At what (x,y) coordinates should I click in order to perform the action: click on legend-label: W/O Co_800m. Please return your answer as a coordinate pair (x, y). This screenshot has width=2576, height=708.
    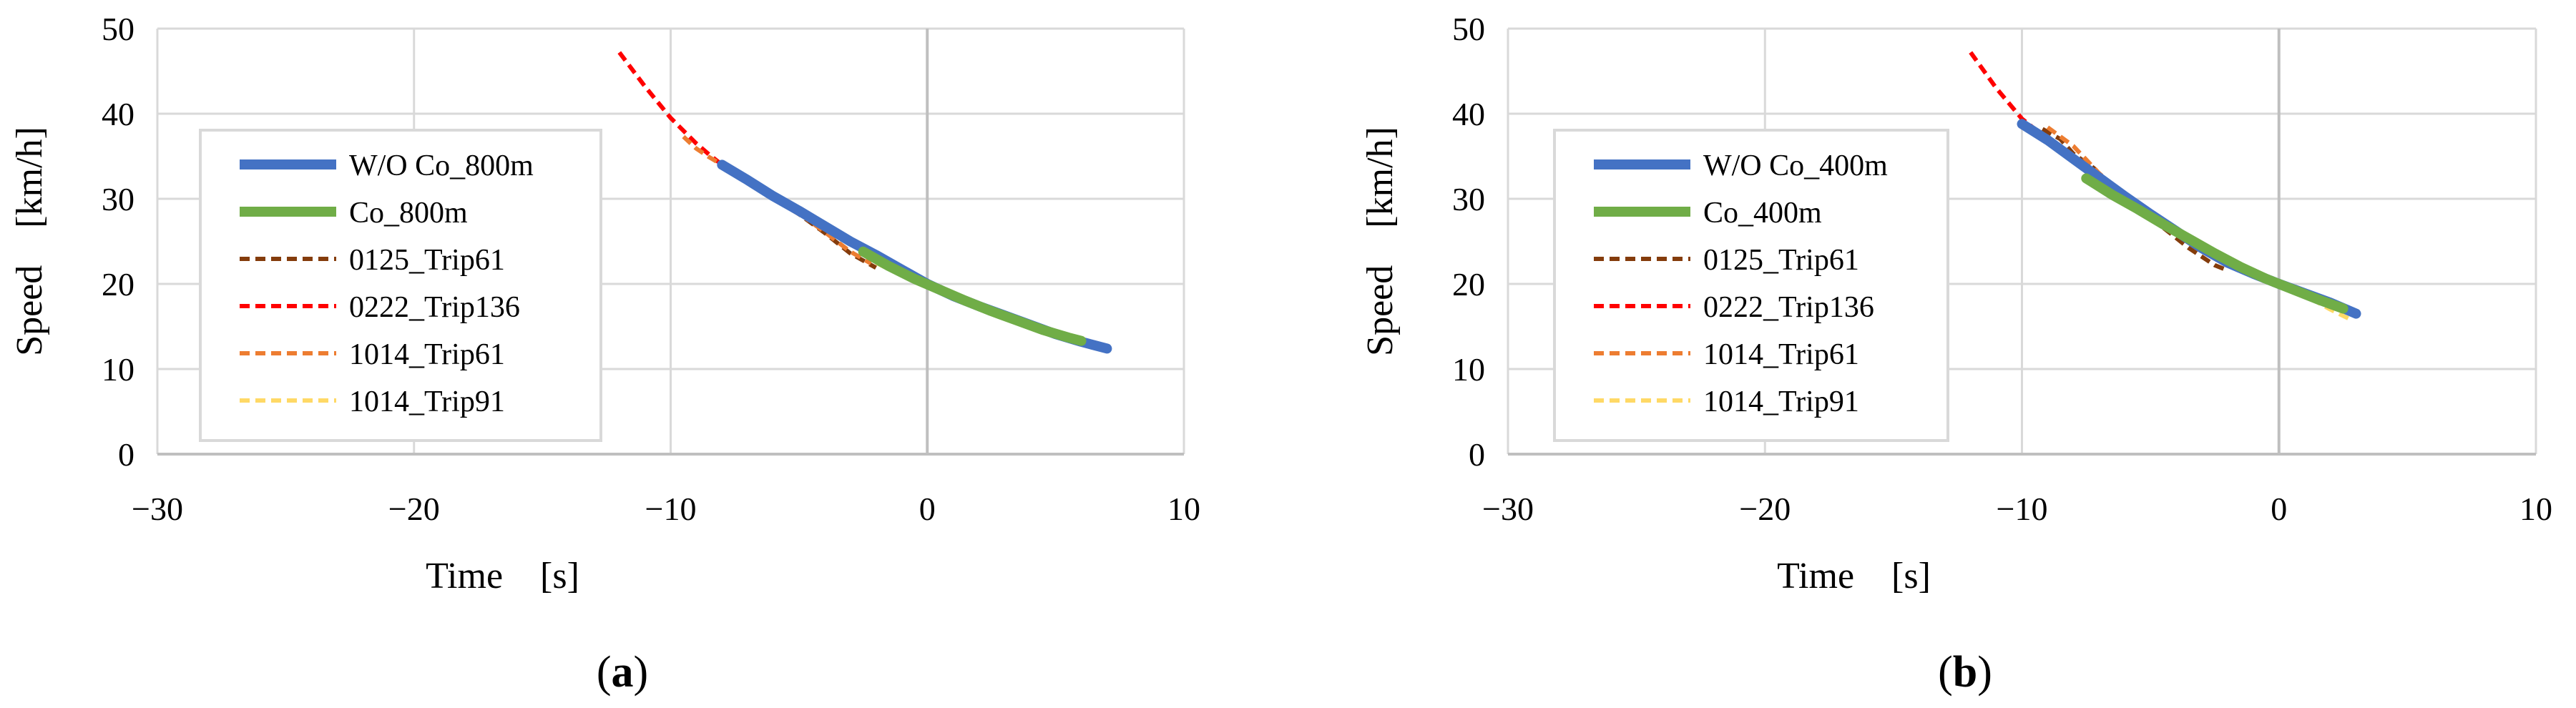
    Looking at the image, I should click on (442, 165).